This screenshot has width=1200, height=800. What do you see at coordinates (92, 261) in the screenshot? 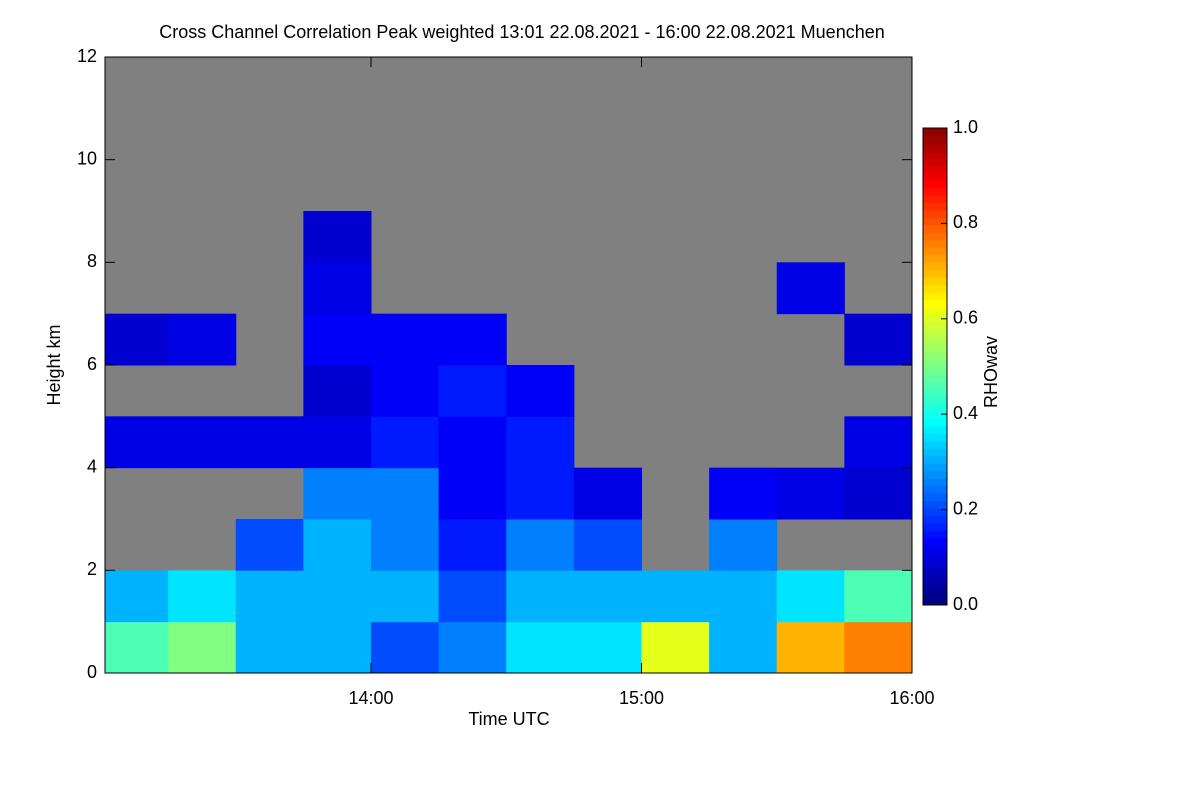
I see `y-tick-label: 8` at bounding box center [92, 261].